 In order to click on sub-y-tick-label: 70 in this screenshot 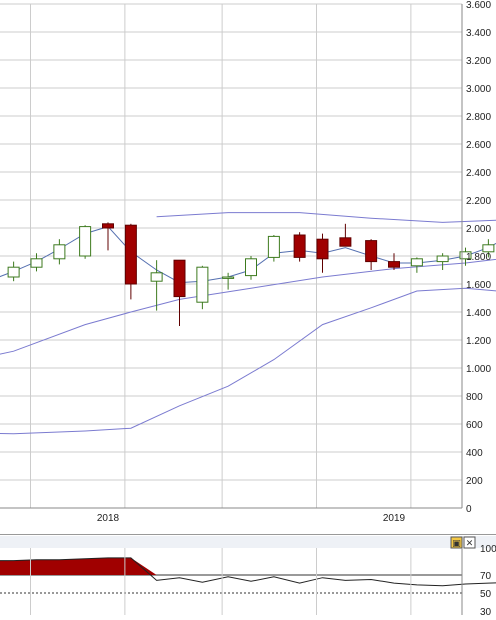, I will do `click(486, 576)`.